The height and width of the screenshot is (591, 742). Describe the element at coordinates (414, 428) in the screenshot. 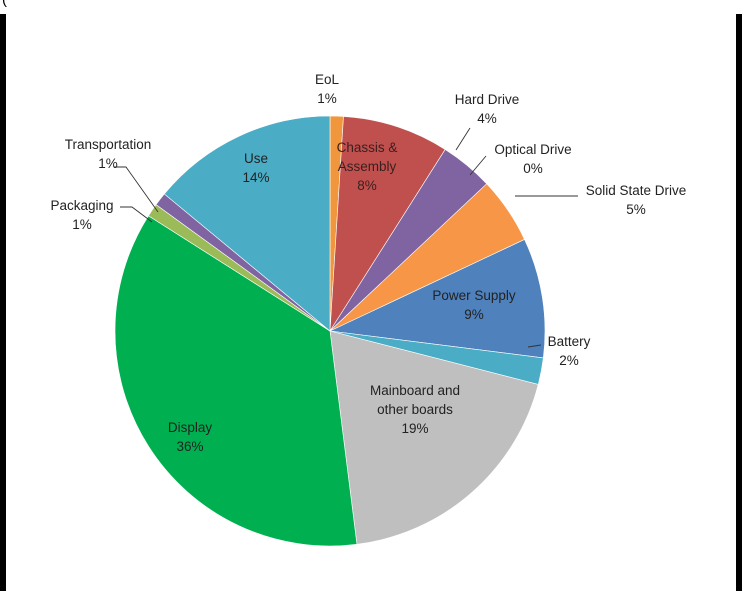

I see `value-label-mainboard-and-other-boards: 19%` at that location.